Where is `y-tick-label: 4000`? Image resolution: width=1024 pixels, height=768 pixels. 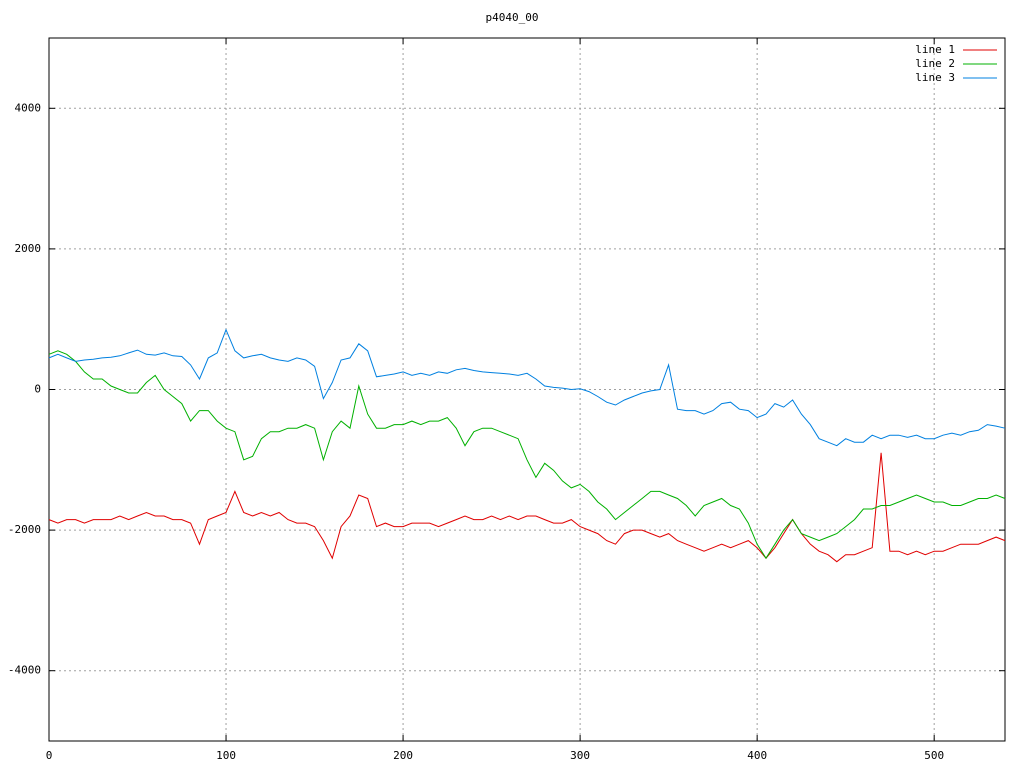 y-tick-label: 4000 is located at coordinates (28, 107).